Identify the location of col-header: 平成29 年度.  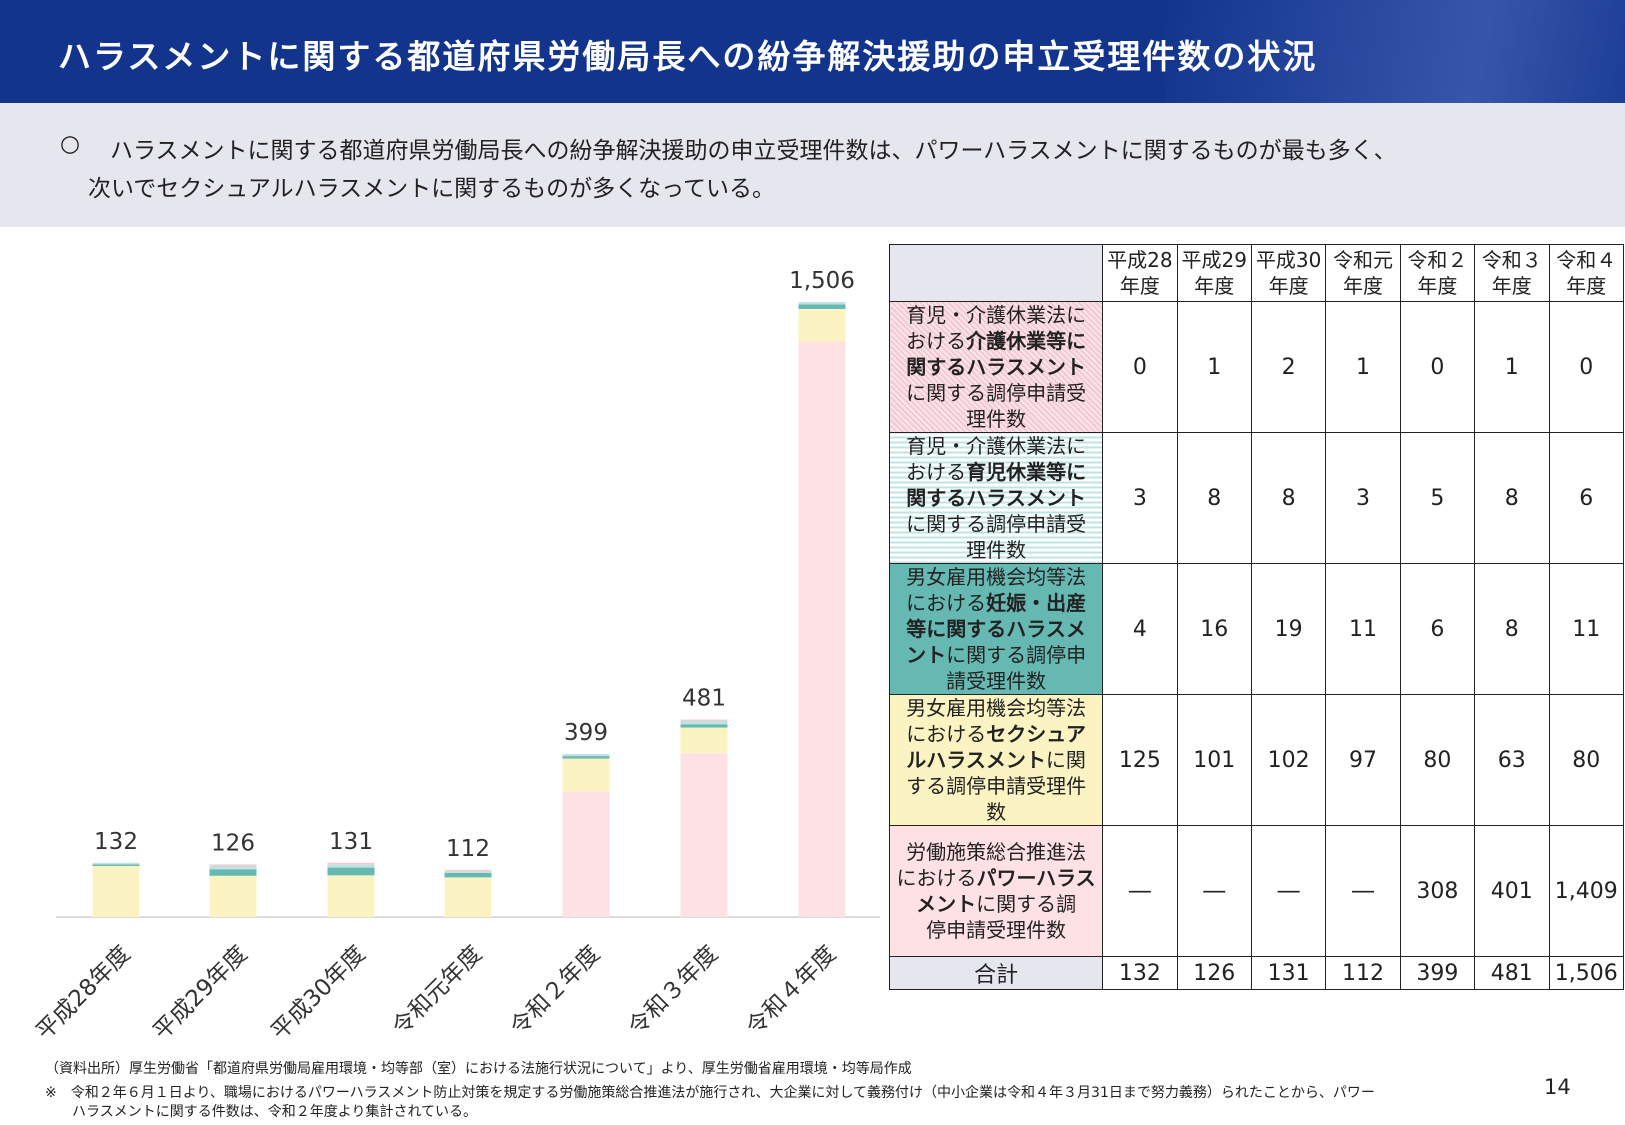
(1214, 273).